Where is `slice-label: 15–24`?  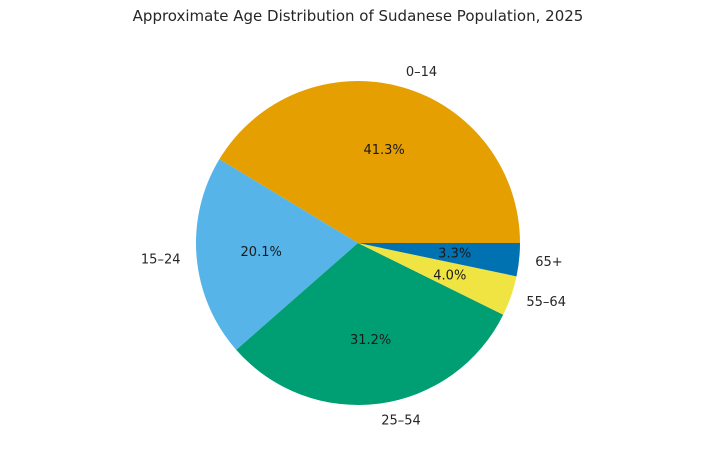
slice-label: 15–24 is located at coordinates (161, 259).